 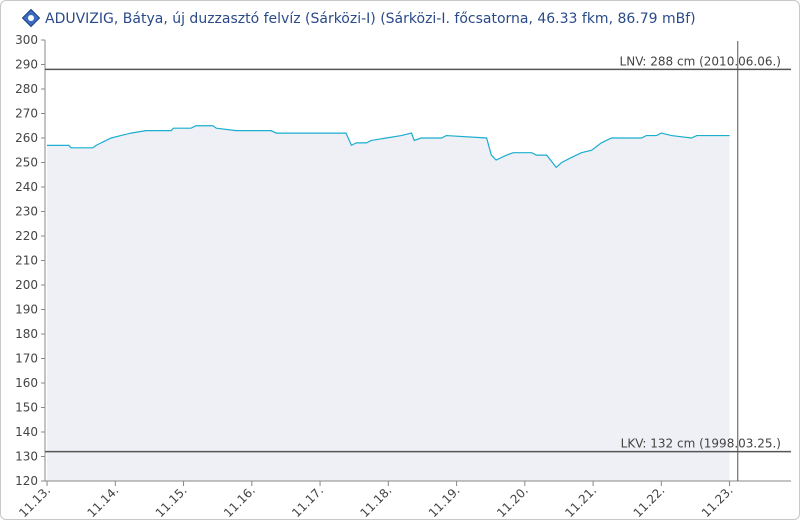 What do you see at coordinates (26, 334) in the screenshot?
I see `y-tick-label: 180` at bounding box center [26, 334].